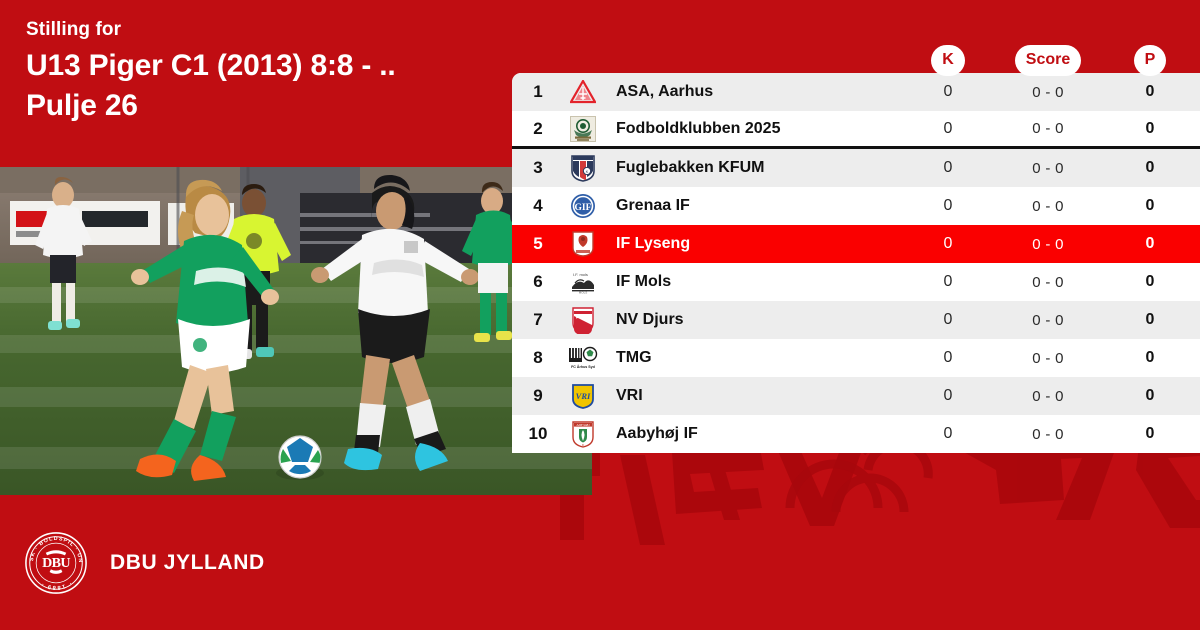 The height and width of the screenshot is (630, 1200). I want to click on row-team-name: Aabyhøj IF, so click(657, 433).